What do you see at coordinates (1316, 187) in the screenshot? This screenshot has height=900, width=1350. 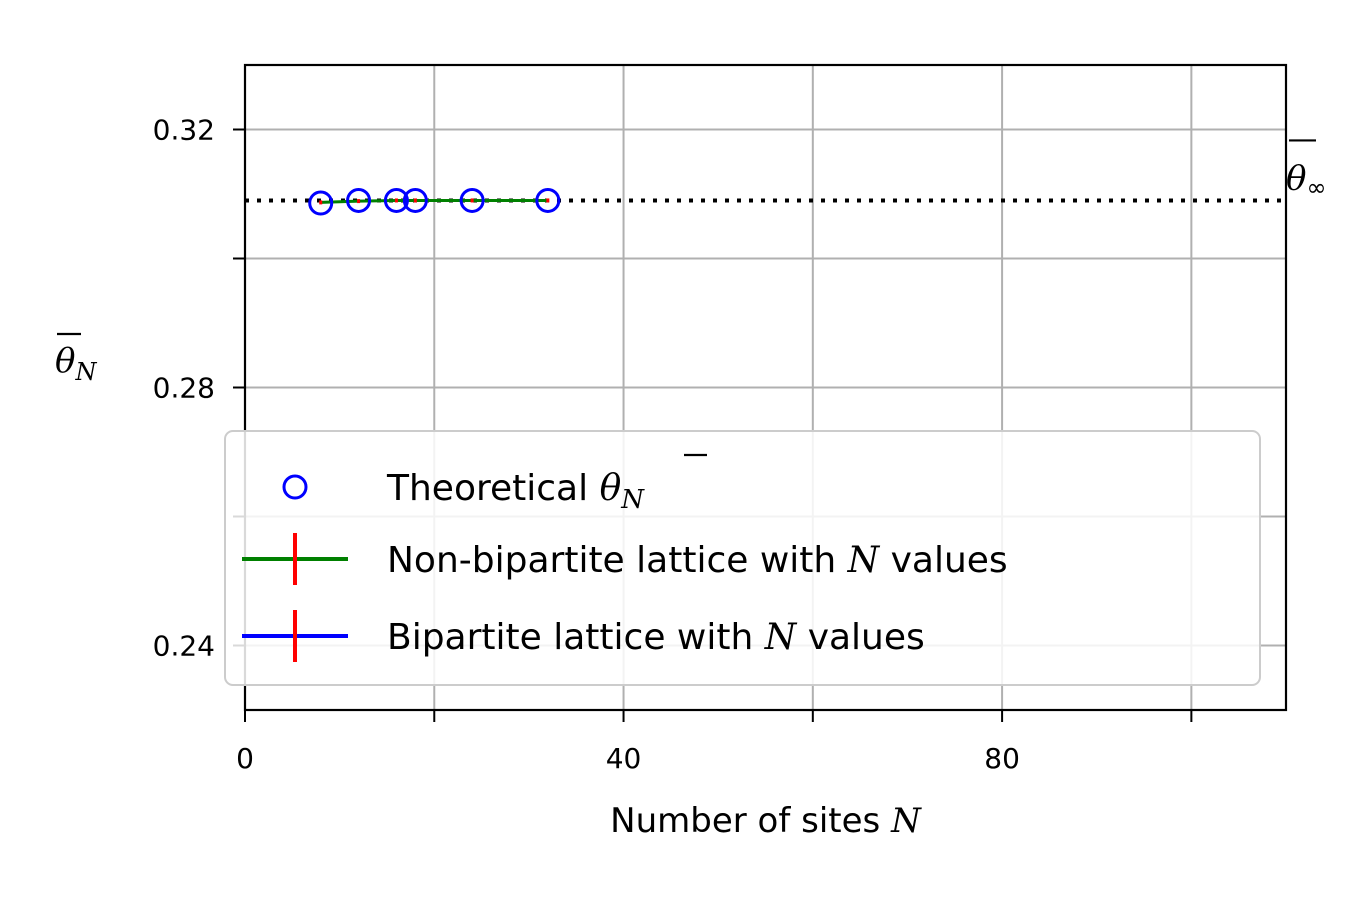 I see `asymptote-subscript: ∞` at bounding box center [1316, 187].